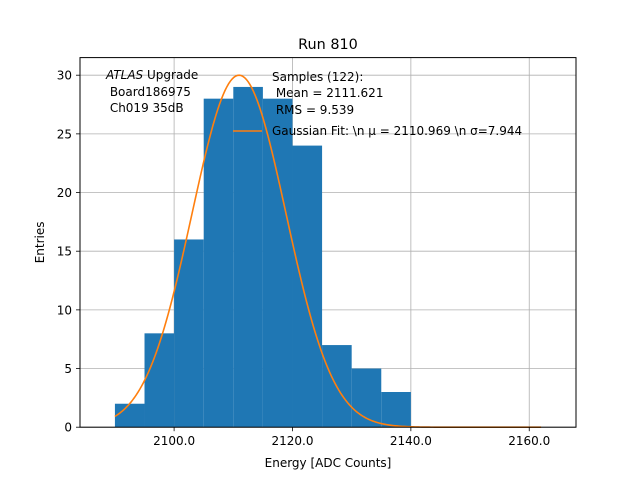  I want to click on y-axis-label: Entries, so click(40, 243).